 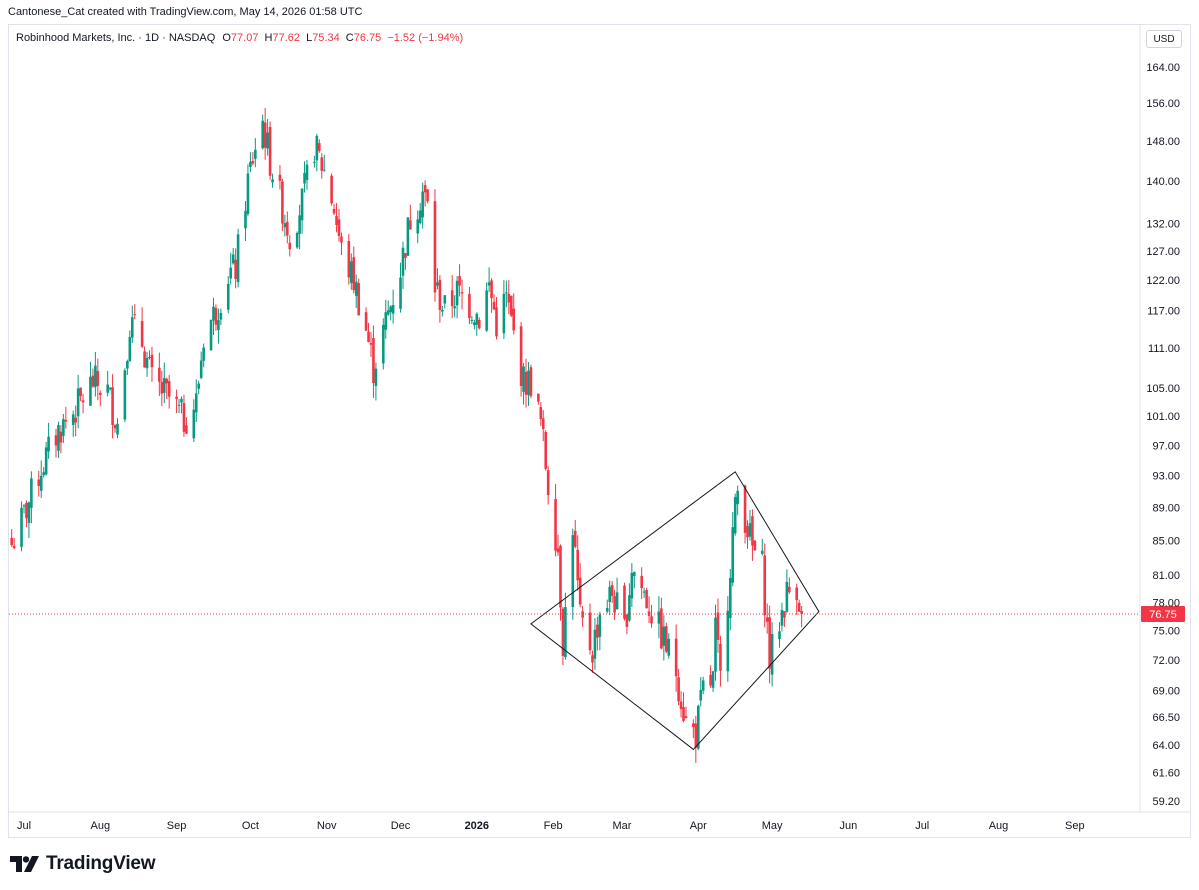 What do you see at coordinates (1075, 826) in the screenshot?
I see `time-tick-label: Sep` at bounding box center [1075, 826].